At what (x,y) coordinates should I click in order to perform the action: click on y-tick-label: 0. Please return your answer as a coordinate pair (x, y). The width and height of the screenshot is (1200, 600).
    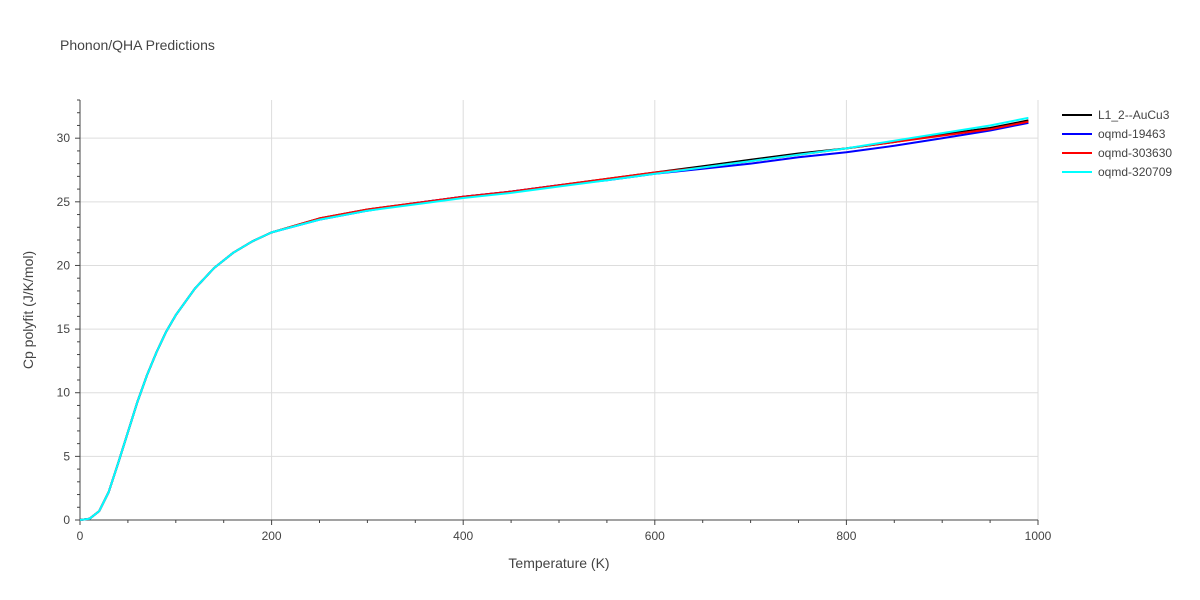
    Looking at the image, I should click on (66, 520).